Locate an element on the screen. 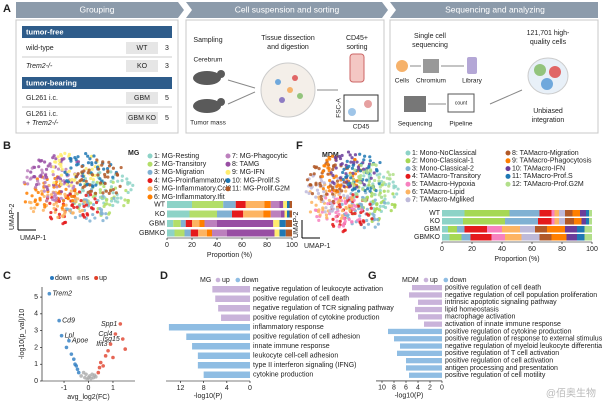  watermark: @佰奥生物 is located at coordinates (571, 393).